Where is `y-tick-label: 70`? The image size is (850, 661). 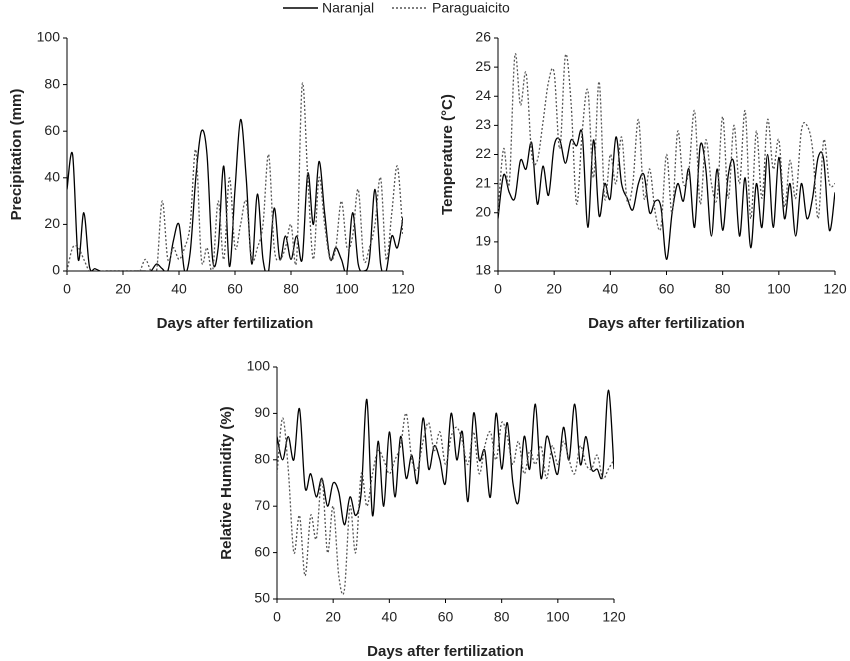 y-tick-label: 70 is located at coordinates (262, 505).